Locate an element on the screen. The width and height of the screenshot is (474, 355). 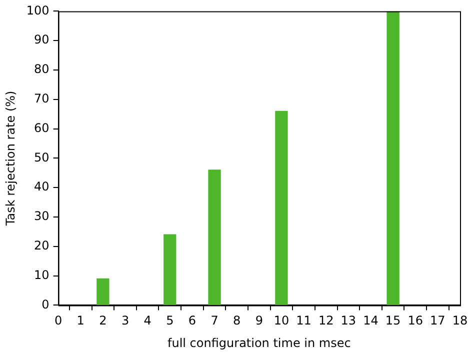
x-tick-label: 1 is located at coordinates (80, 321).